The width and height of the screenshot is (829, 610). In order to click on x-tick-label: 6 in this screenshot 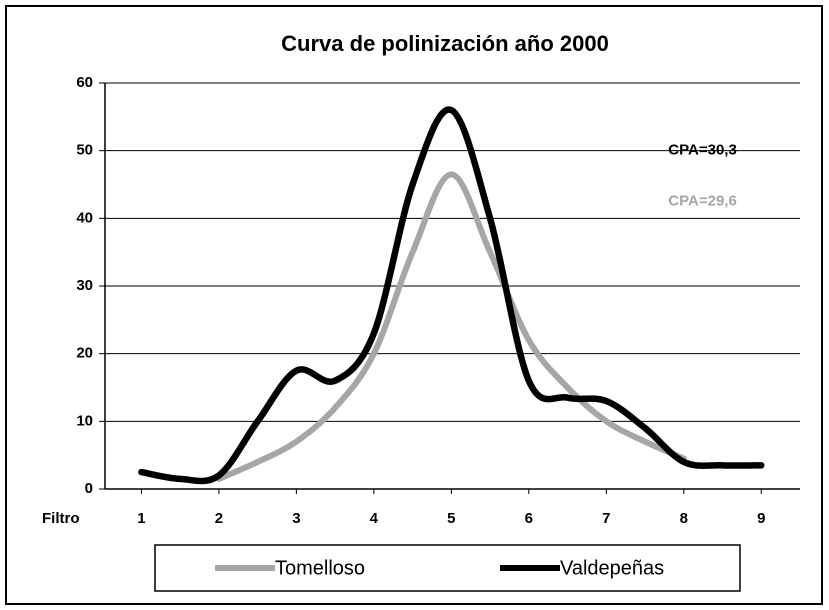, I will do `click(529, 518)`.